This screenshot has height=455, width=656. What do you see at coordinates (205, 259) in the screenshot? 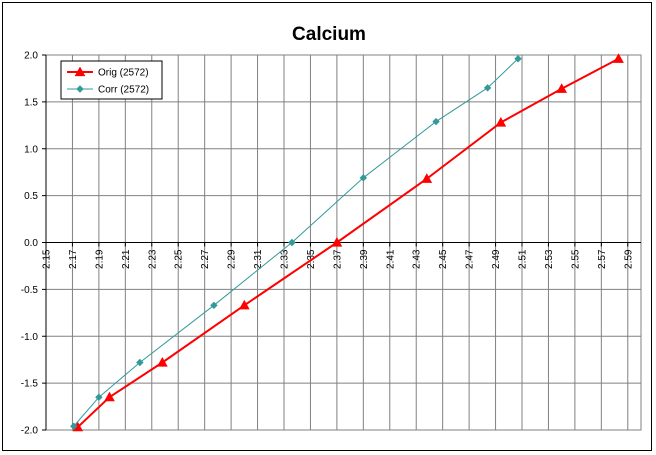
I see `x-tick-label: 2.27` at bounding box center [205, 259].